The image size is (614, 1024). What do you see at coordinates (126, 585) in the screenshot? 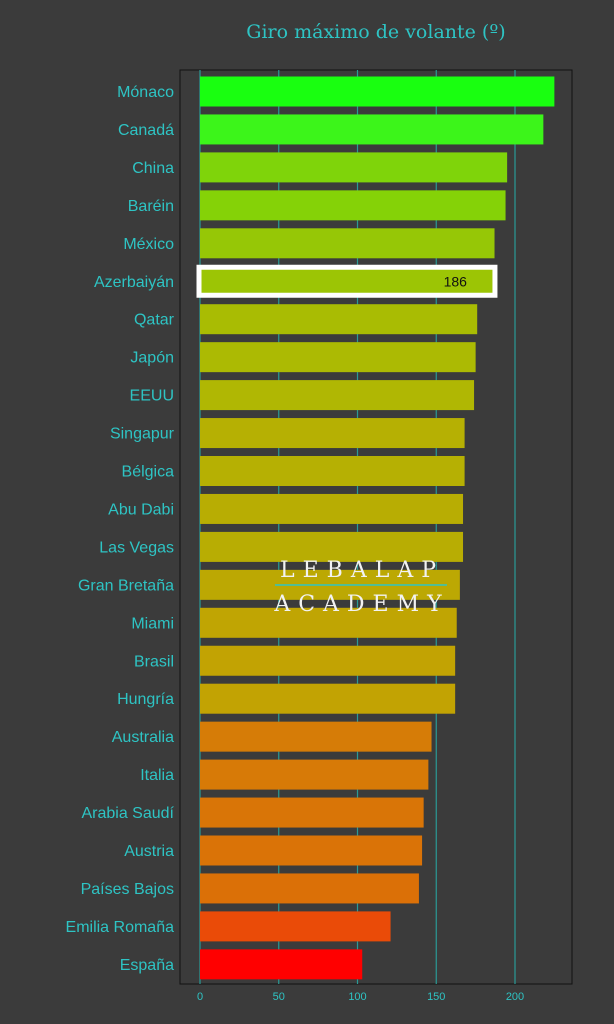
I see `category-label: Gran Bretaña` at bounding box center [126, 585].